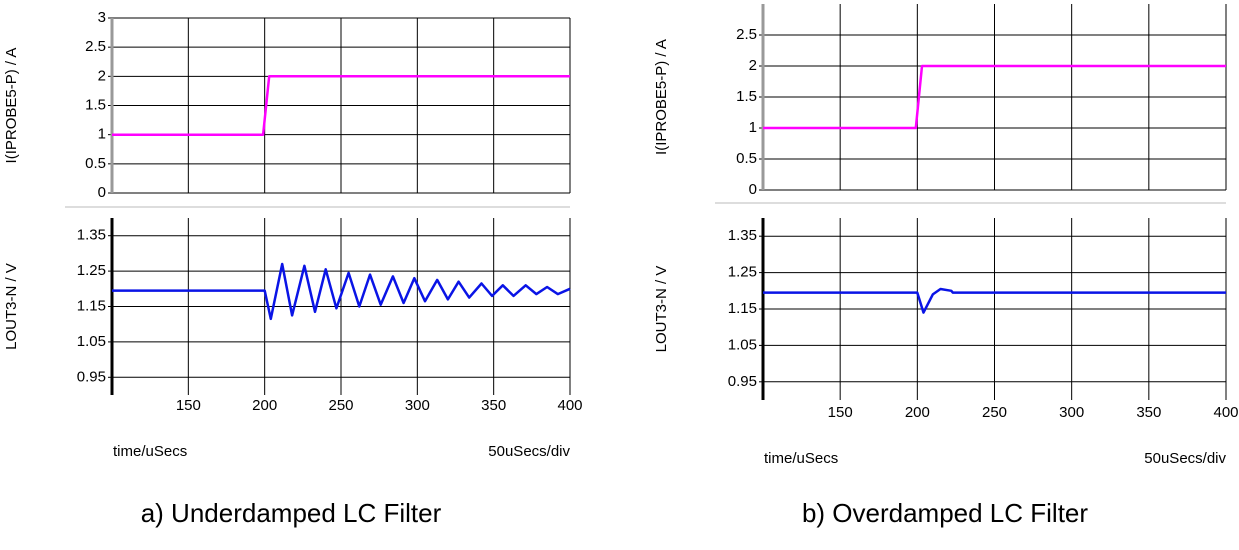 This screenshot has width=1239, height=550. What do you see at coordinates (291, 513) in the screenshot?
I see `caption: a) Underdamped LC Filter` at bounding box center [291, 513].